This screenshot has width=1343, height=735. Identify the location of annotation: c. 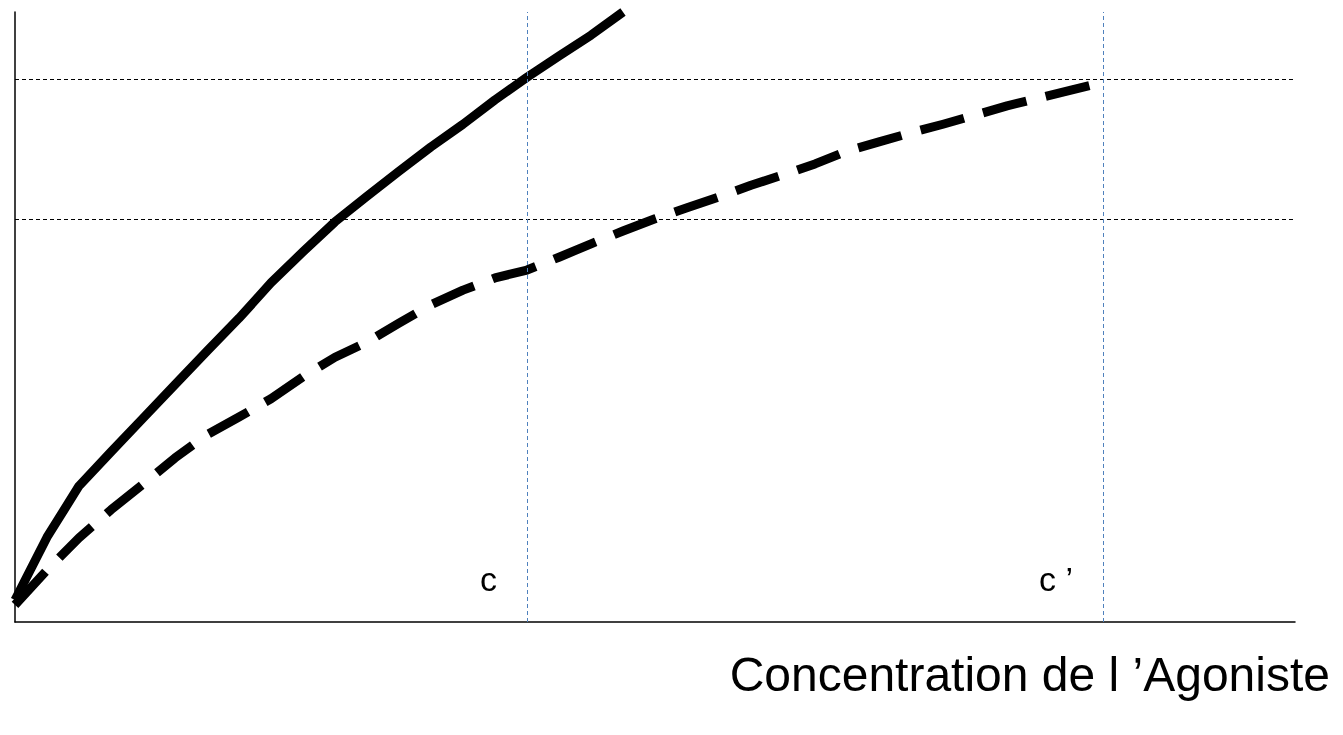
(488, 579).